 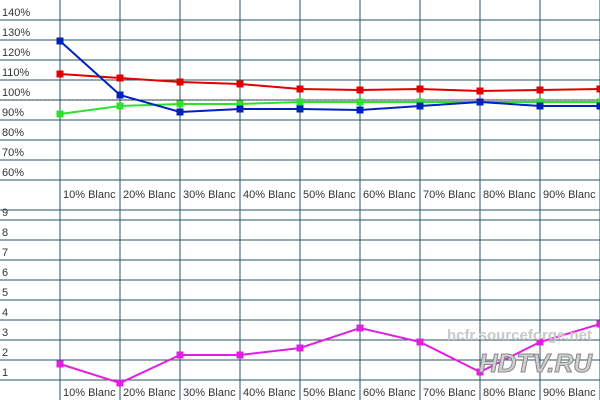 What do you see at coordinates (5, 253) in the screenshot?
I see `y-tick-label: 7` at bounding box center [5, 253].